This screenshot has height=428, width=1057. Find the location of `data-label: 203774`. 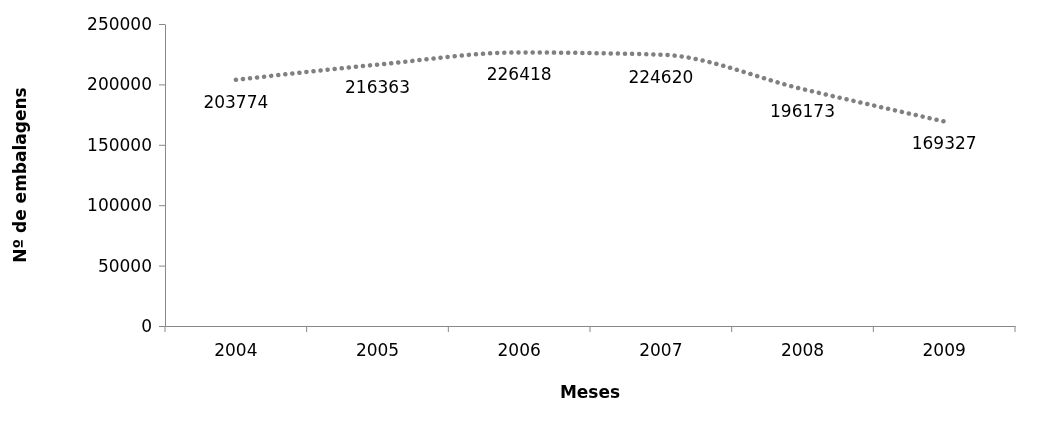

data-label: 203774 is located at coordinates (236, 101).